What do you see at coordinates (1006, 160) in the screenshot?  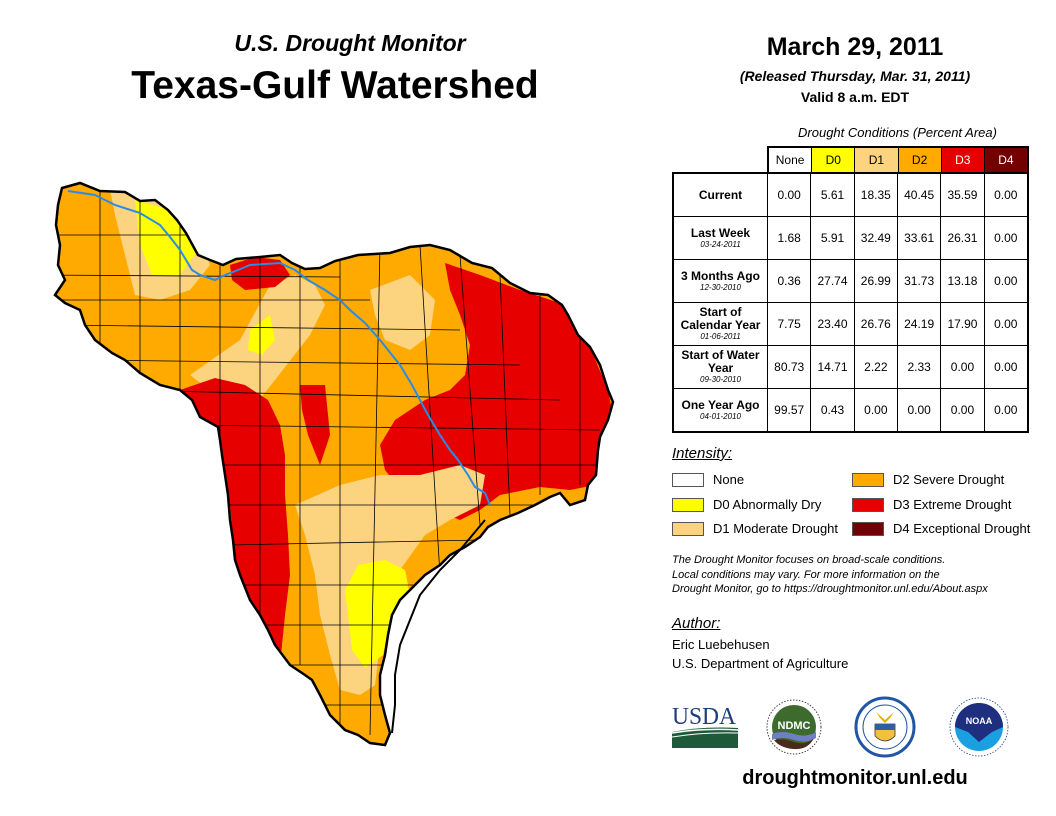 I see `column-header-d4: D4` at bounding box center [1006, 160].